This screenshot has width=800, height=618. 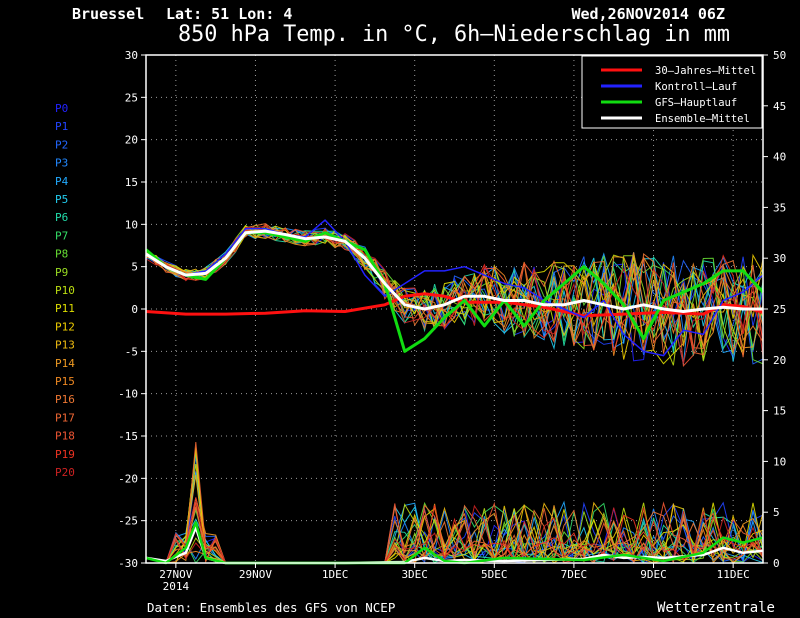 I want to click on left-axis-tick-label: 30, so click(x=131, y=55).